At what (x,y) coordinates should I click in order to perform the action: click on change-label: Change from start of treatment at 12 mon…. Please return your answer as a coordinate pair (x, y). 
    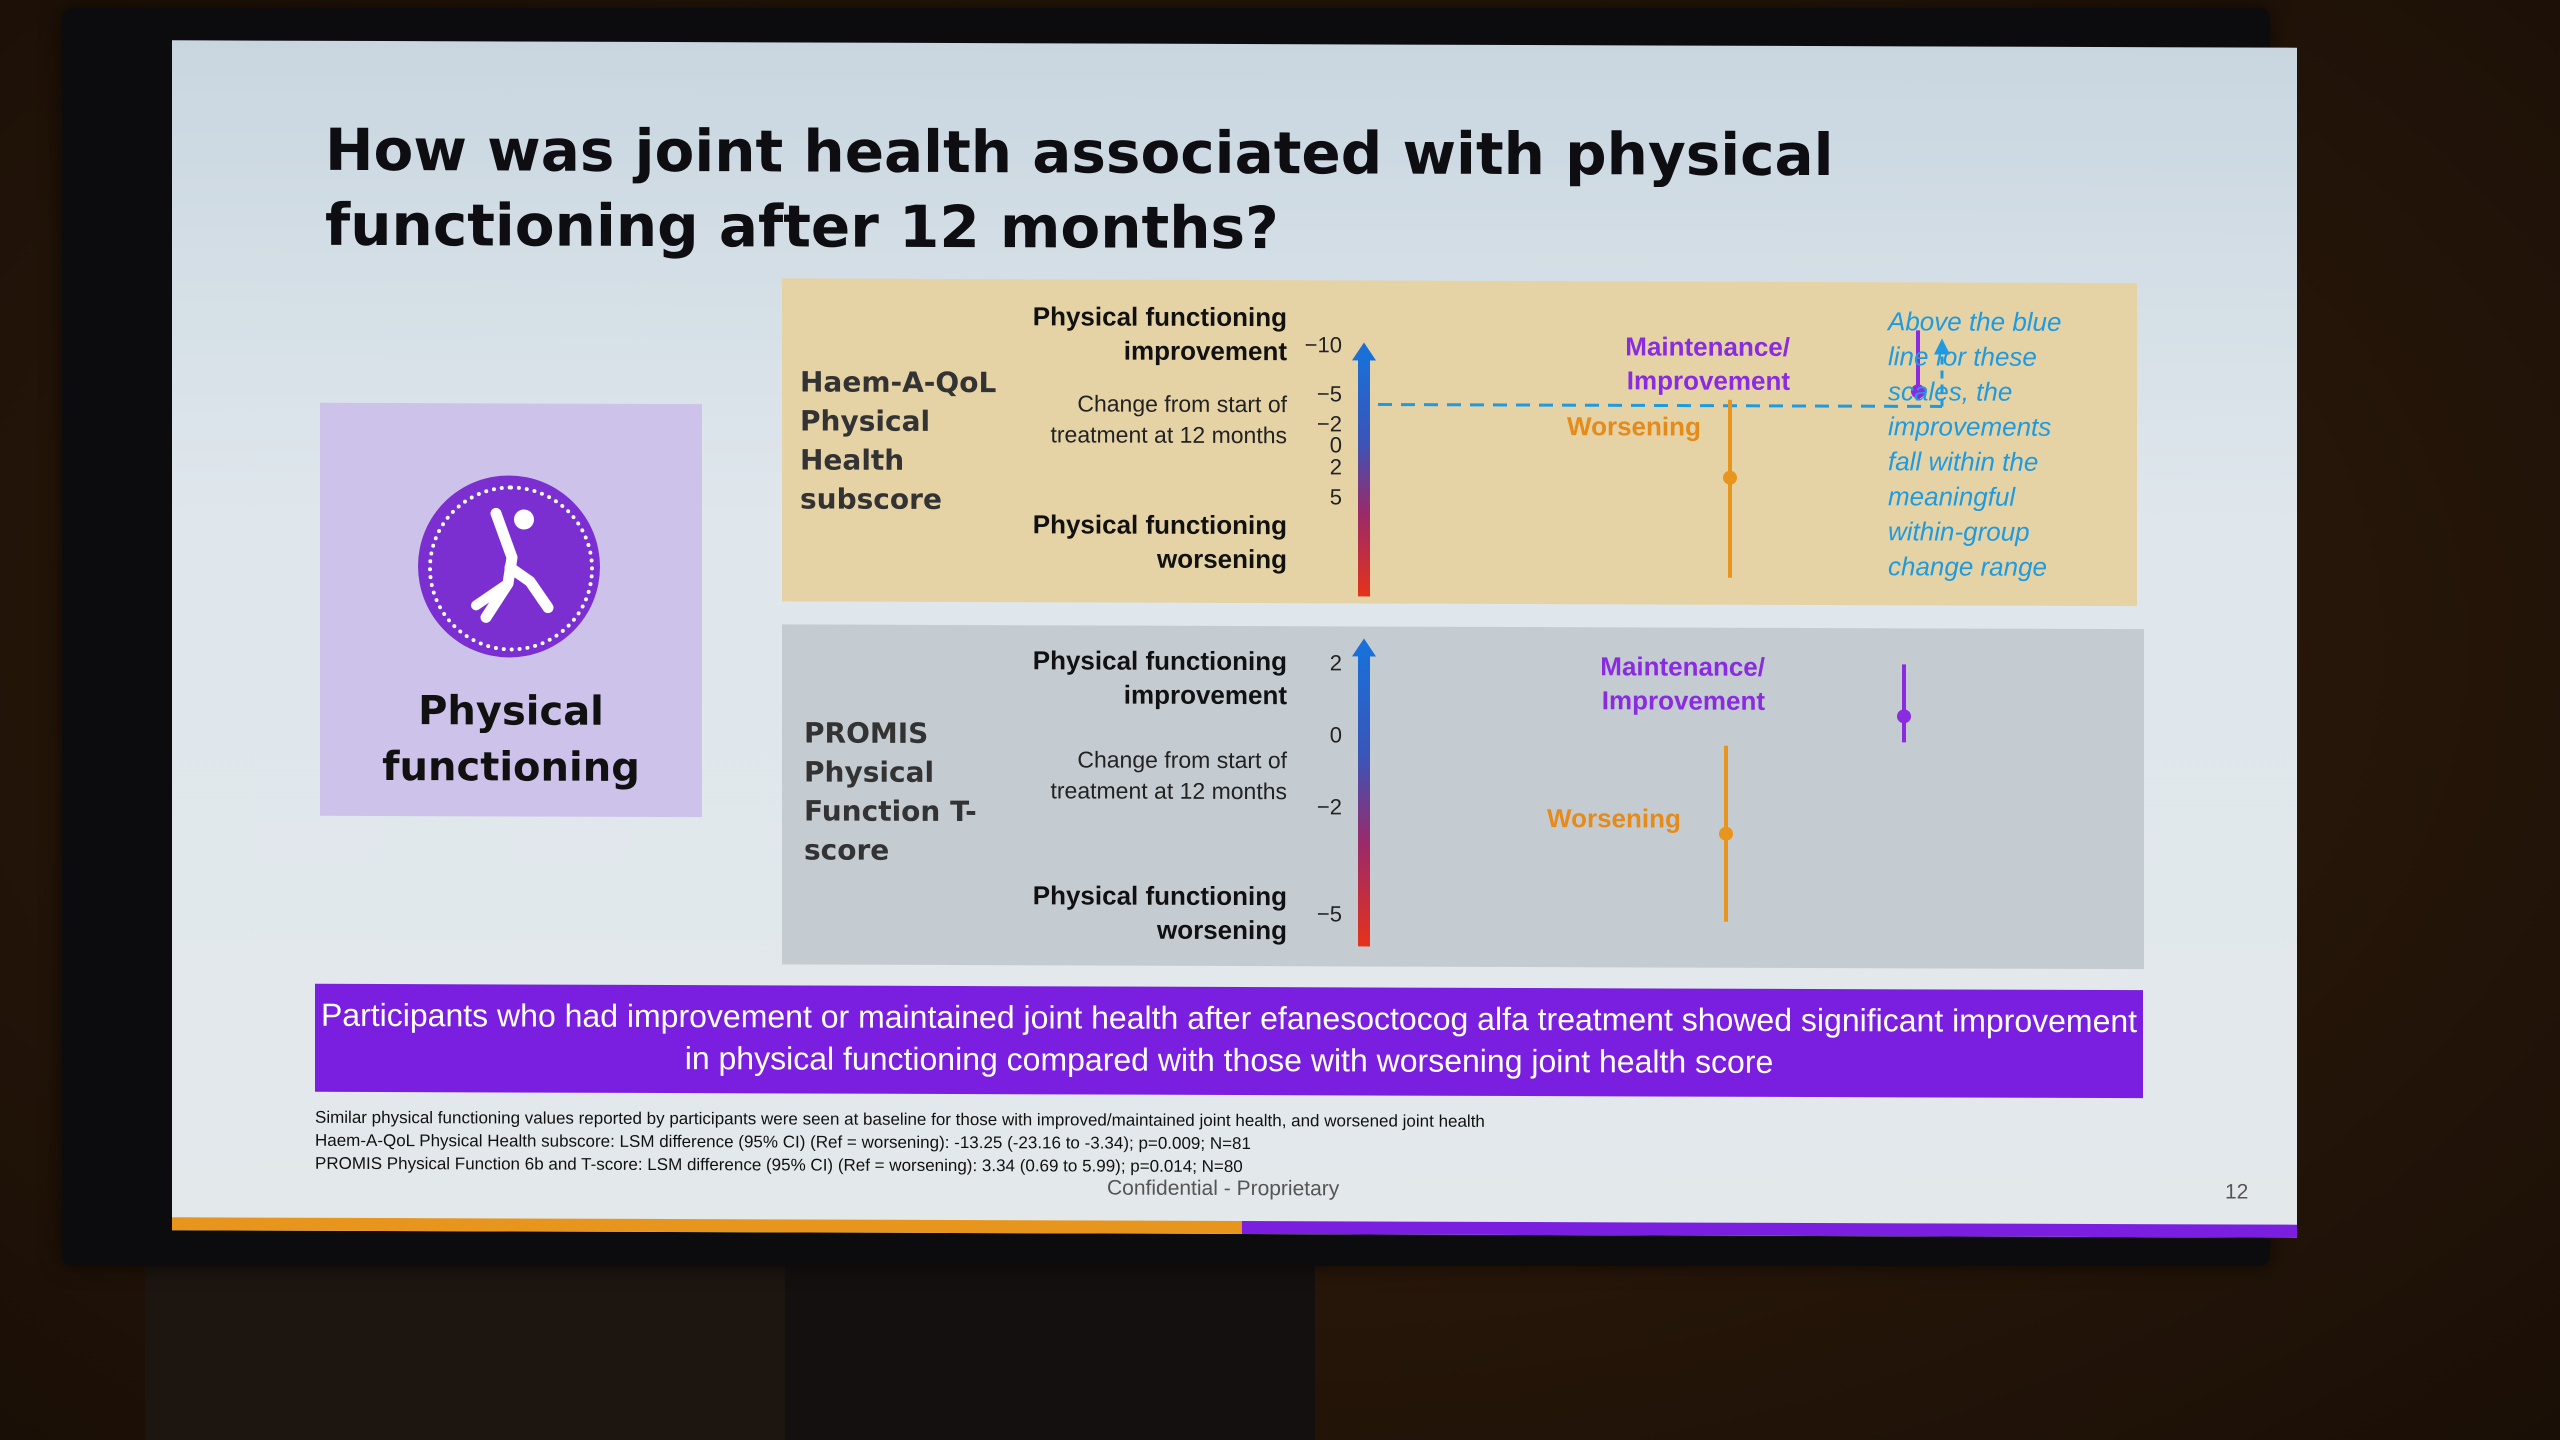
    Looking at the image, I should click on (1168, 775).